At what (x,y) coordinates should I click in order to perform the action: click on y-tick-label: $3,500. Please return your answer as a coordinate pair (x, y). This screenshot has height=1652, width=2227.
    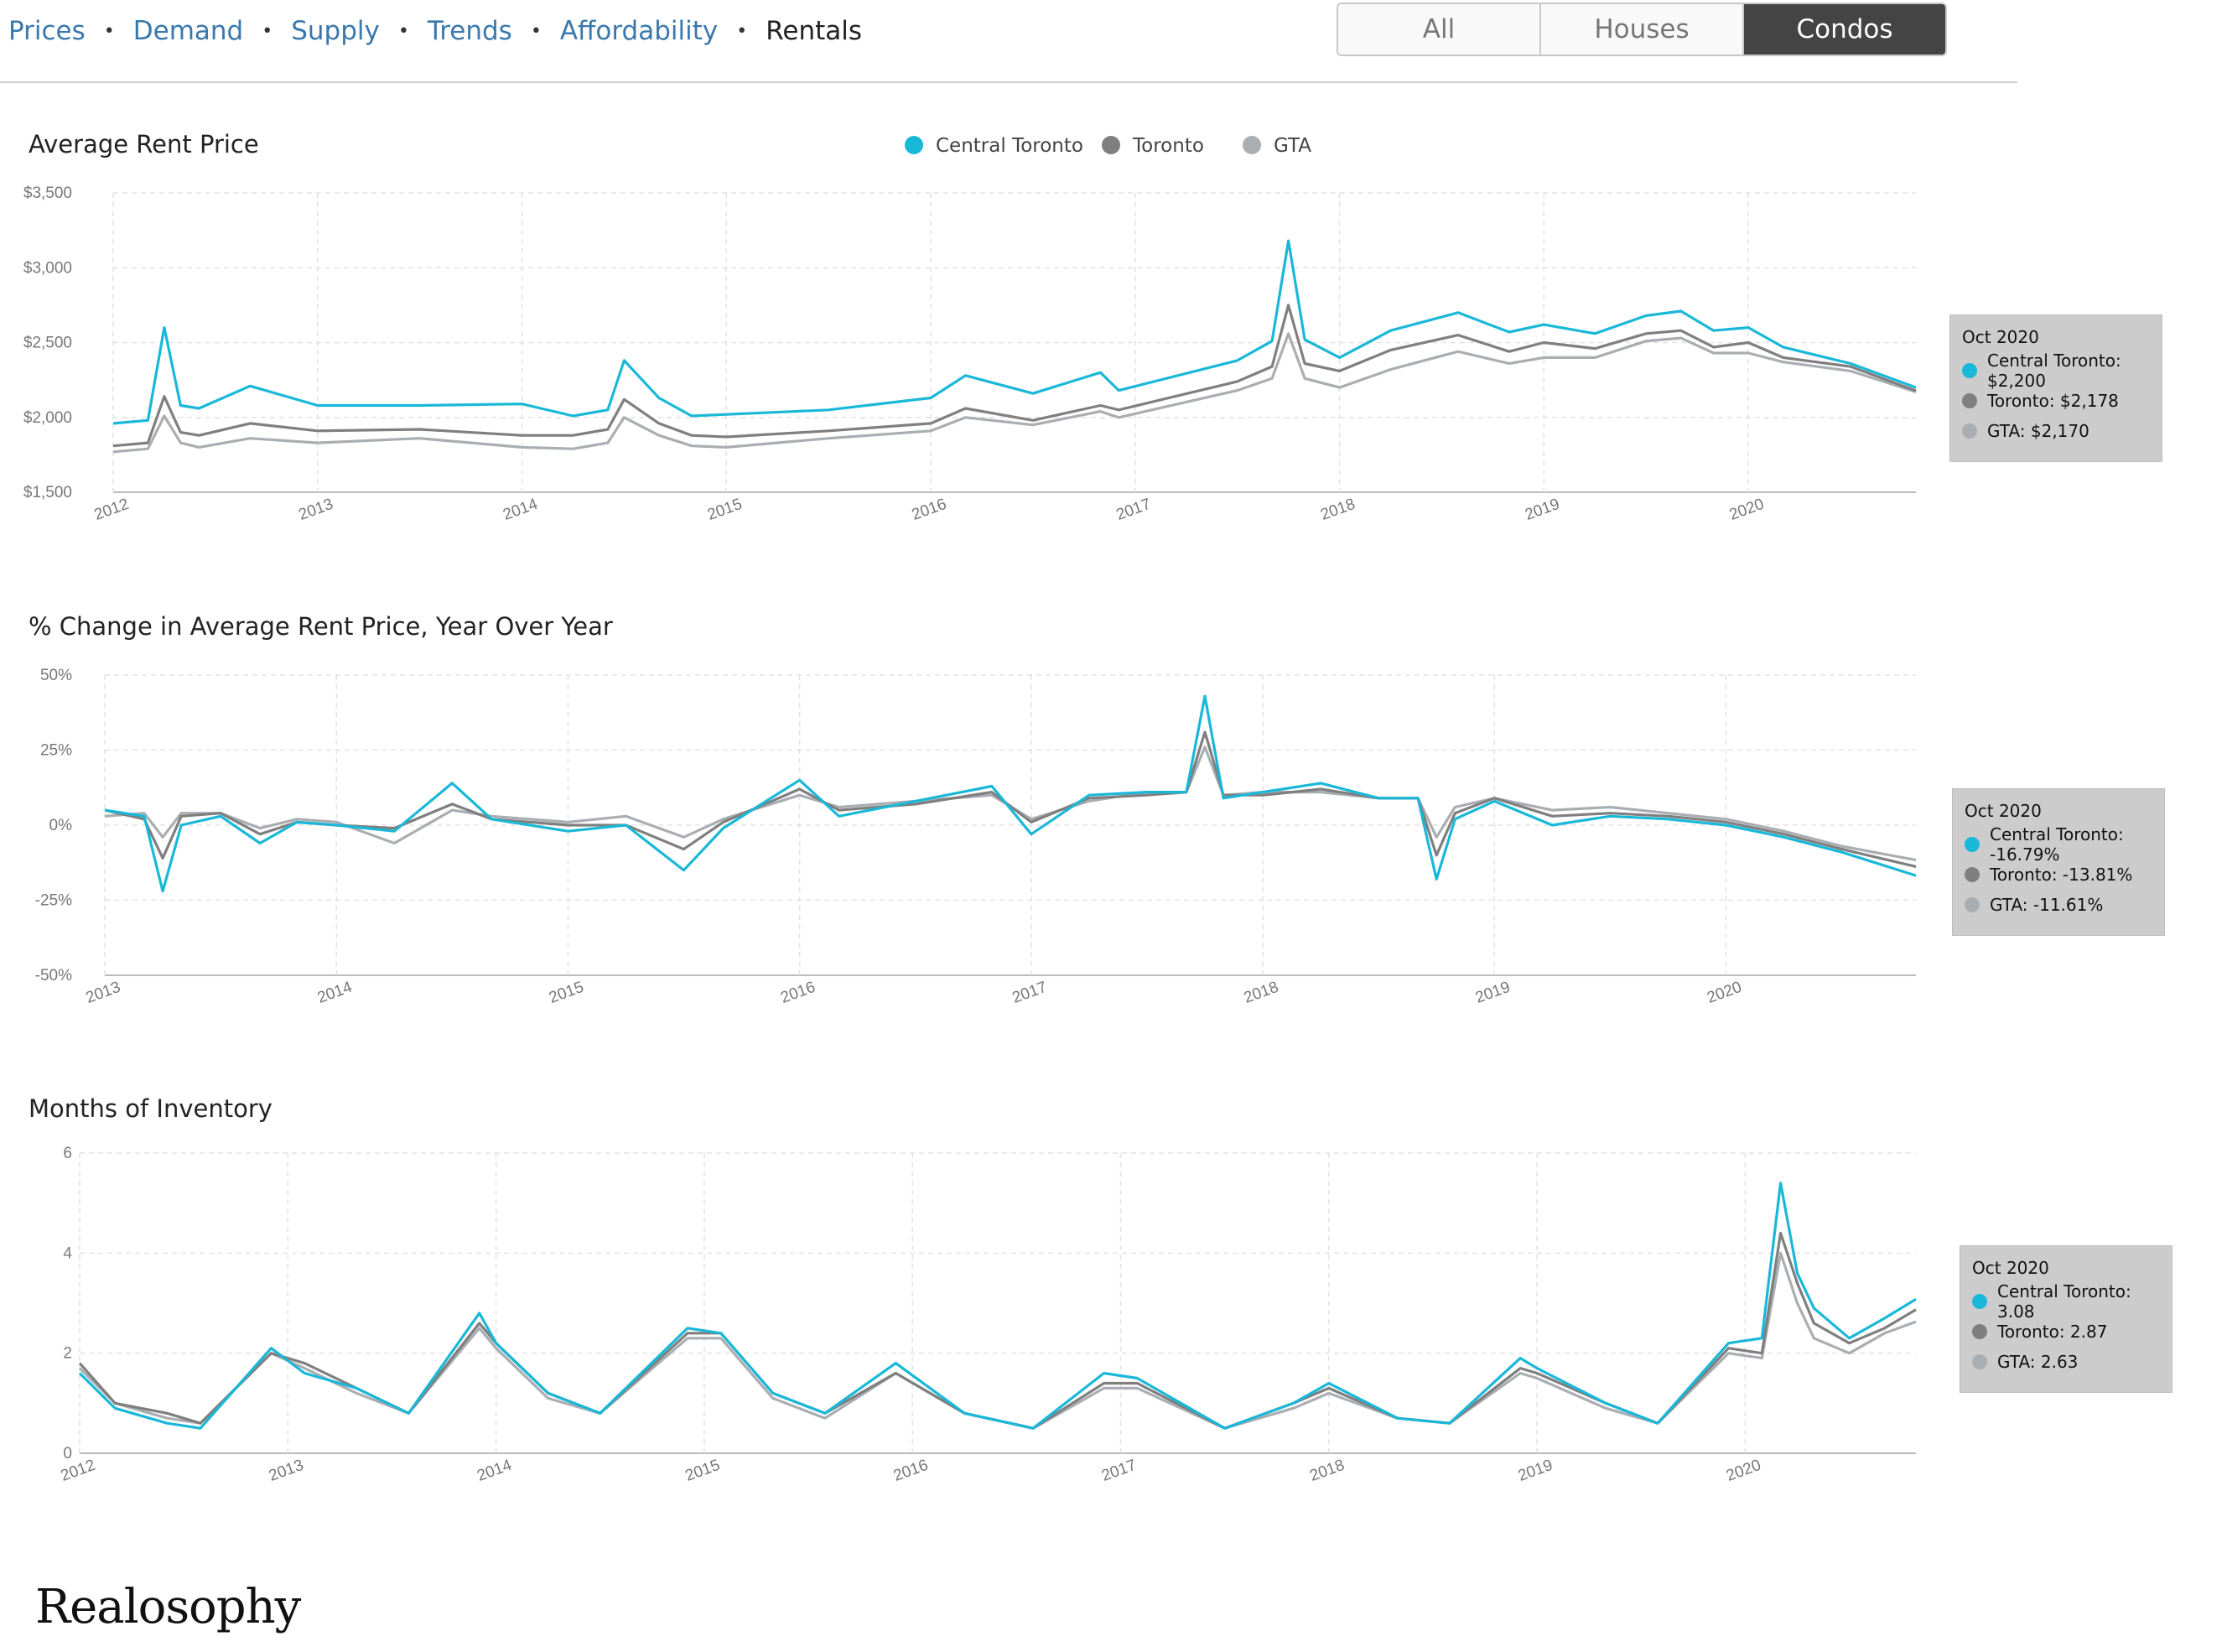
    Looking at the image, I should click on (47, 193).